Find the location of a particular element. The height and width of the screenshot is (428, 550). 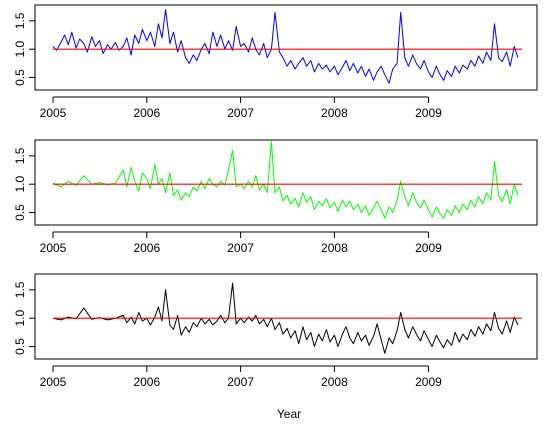

x-tick-label-1-2: 2006 is located at coordinates (146, 113).